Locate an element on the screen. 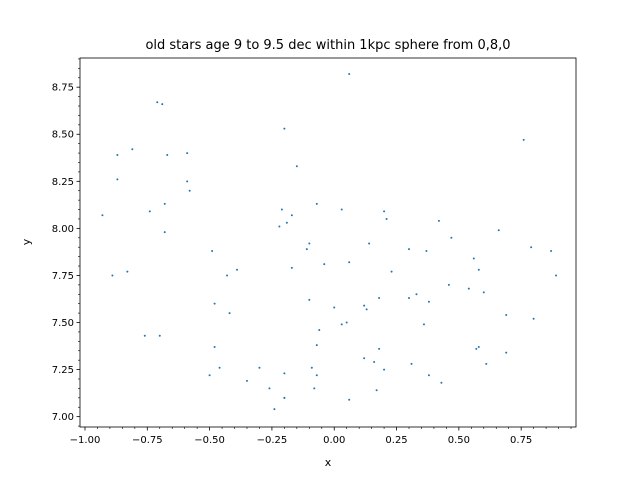 This screenshot has height=480, width=640. x-tick-label: −0.75 is located at coordinates (147, 440).